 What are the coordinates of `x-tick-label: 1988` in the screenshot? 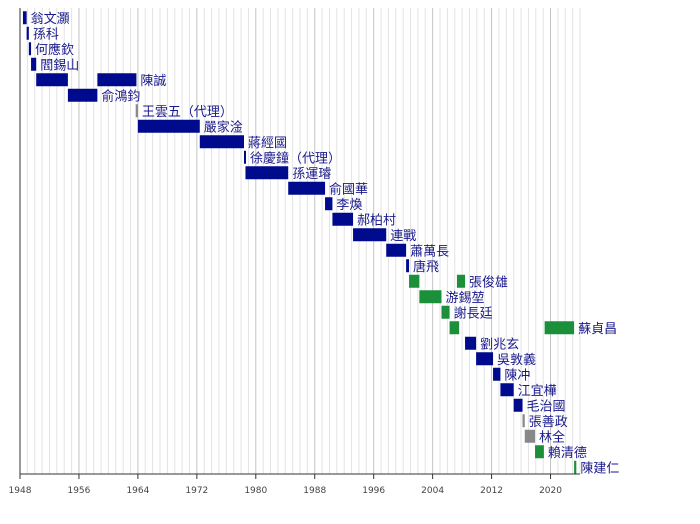 It's located at (314, 491).